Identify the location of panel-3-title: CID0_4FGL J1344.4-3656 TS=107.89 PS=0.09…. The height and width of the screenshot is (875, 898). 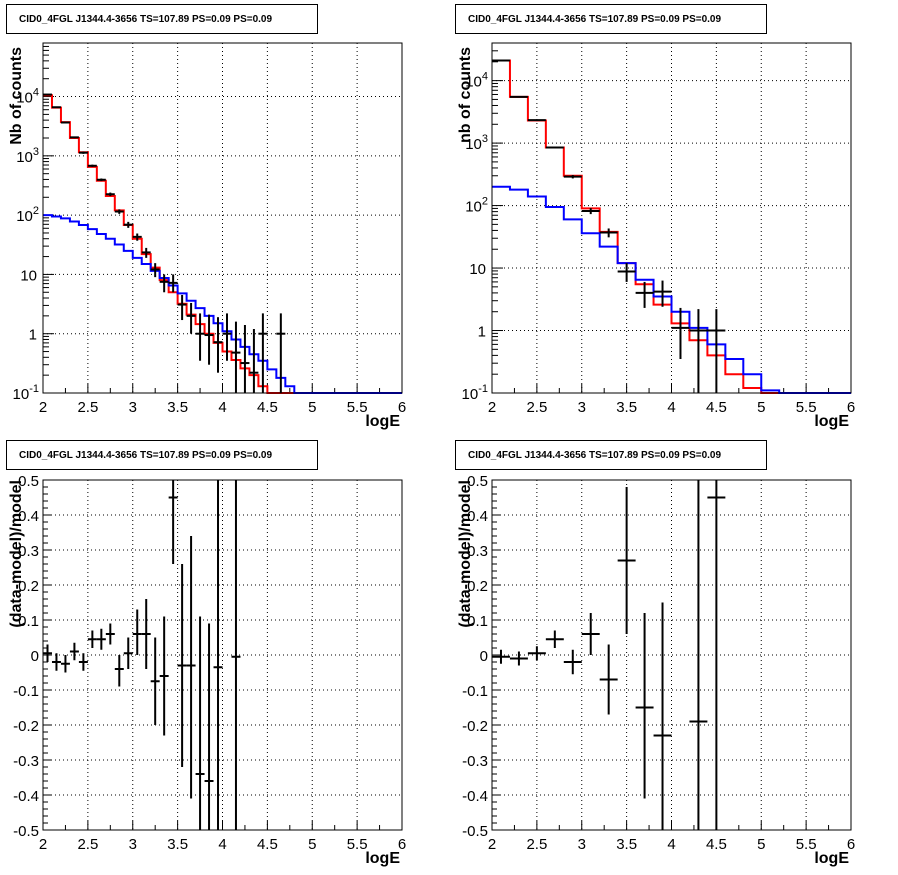
(162, 455).